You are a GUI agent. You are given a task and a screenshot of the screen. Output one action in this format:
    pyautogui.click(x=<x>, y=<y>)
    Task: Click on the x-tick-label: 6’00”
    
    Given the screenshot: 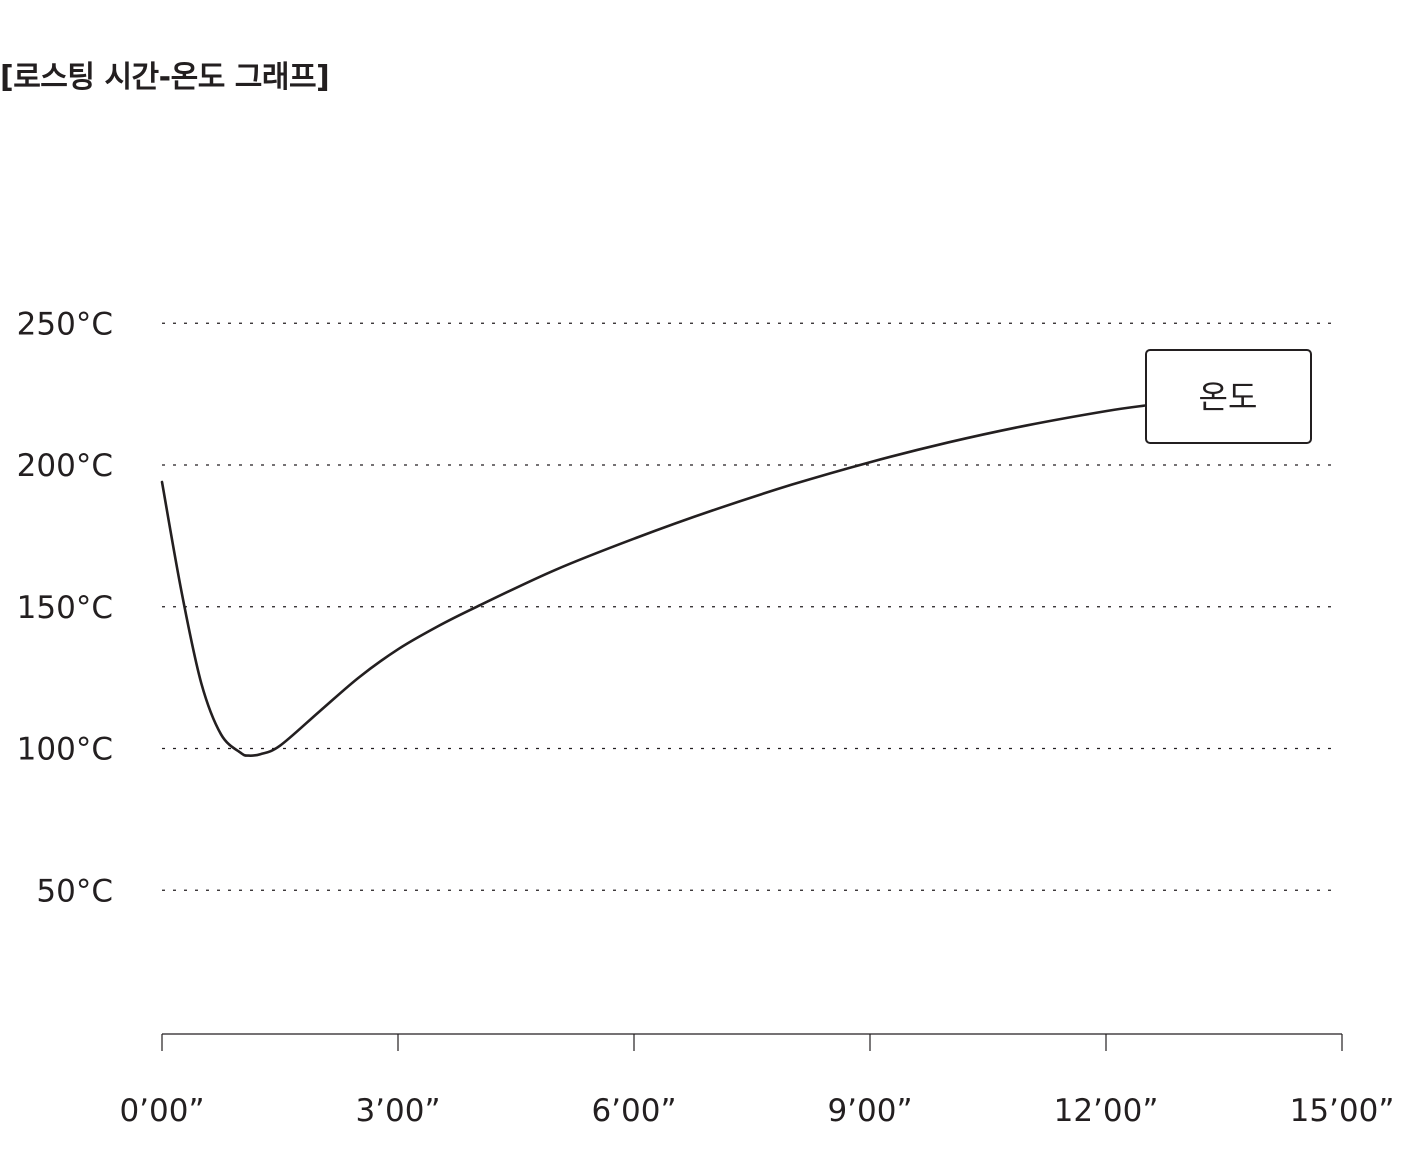 What is the action you would take?
    pyautogui.click(x=633, y=1111)
    